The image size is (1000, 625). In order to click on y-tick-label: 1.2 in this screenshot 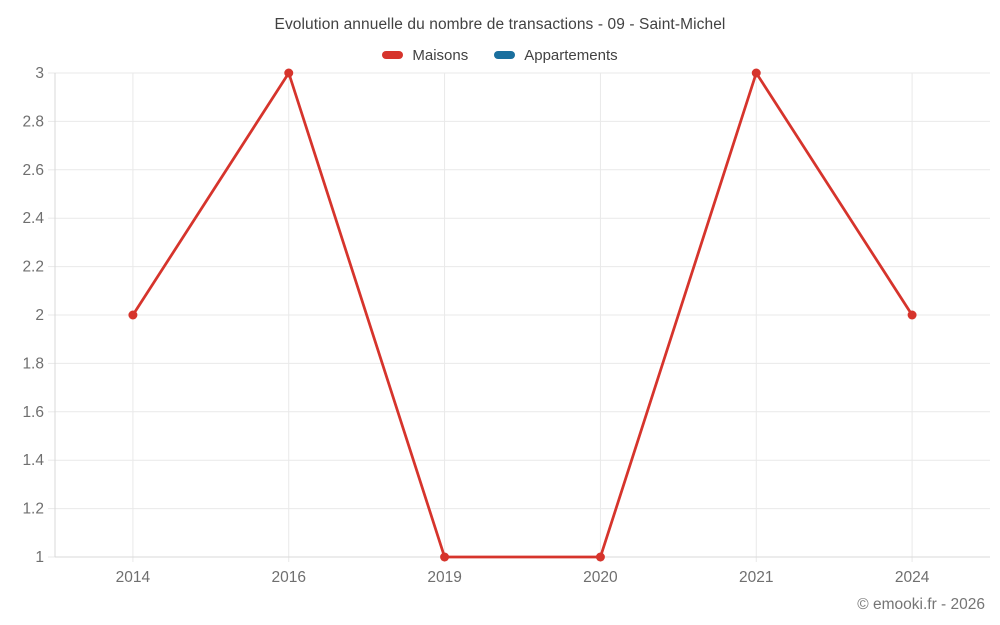, I will do `click(33, 509)`.